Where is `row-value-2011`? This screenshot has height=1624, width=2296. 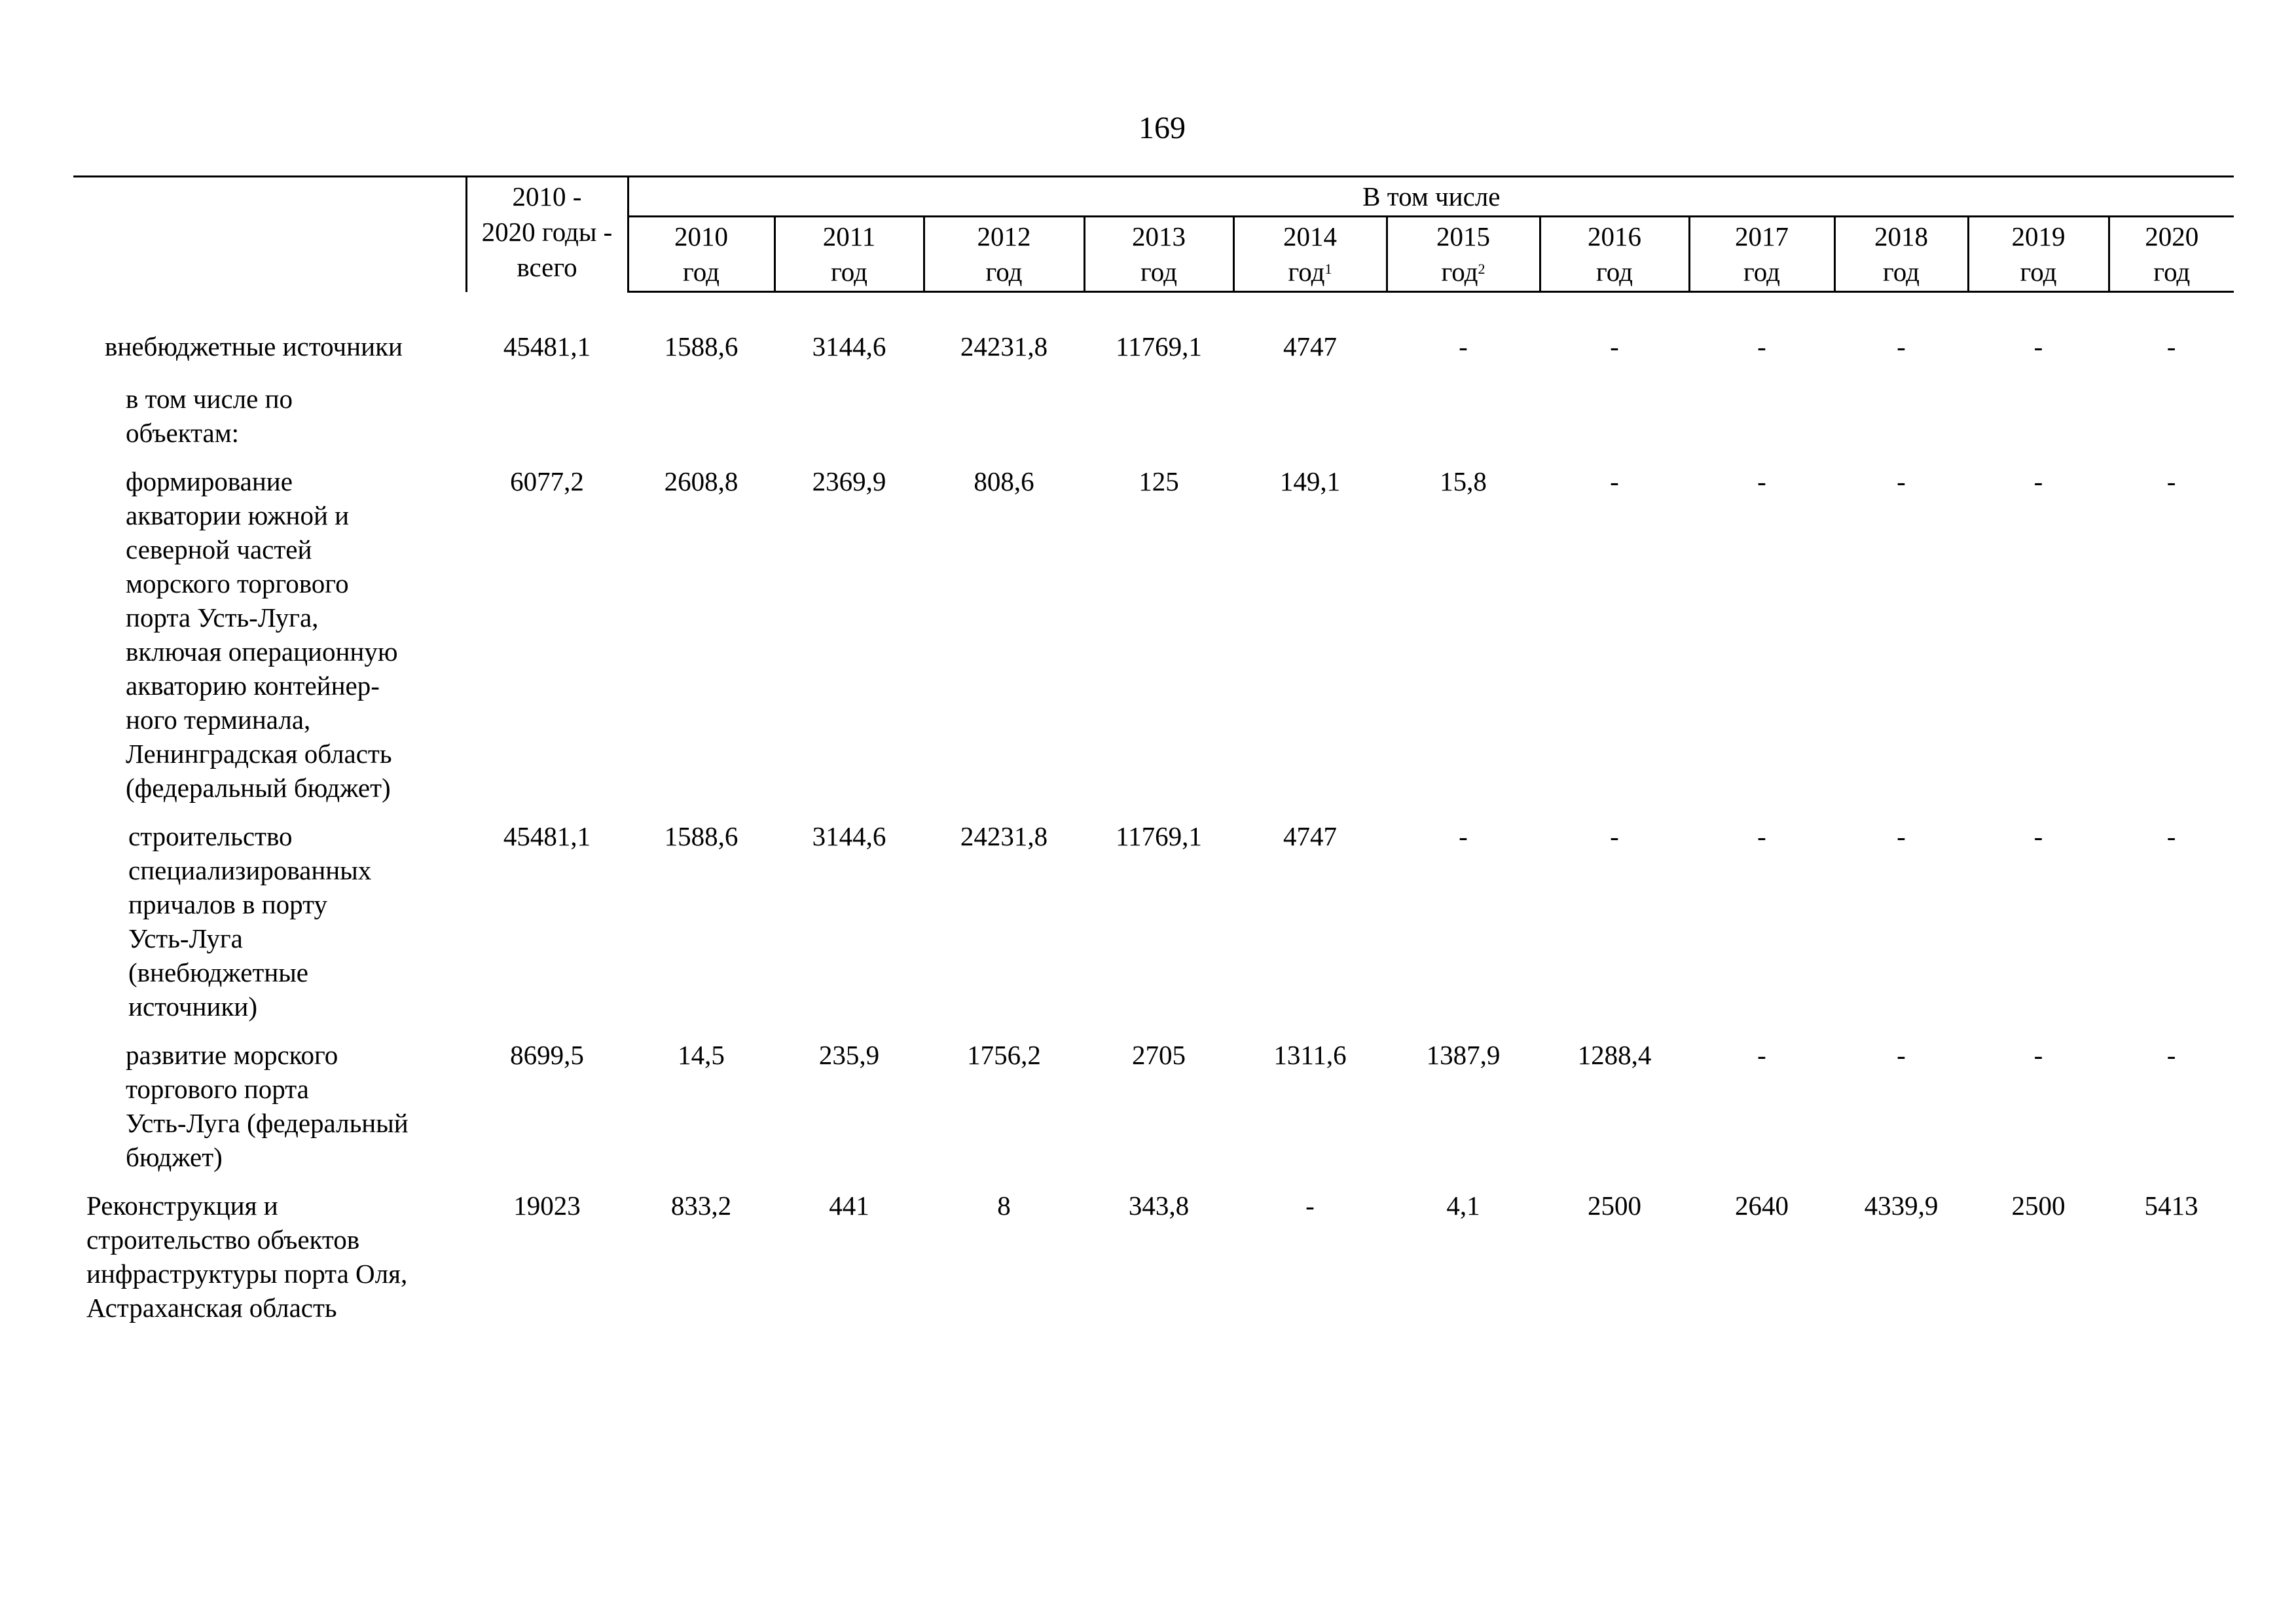
row-value-2011 is located at coordinates (849, 421).